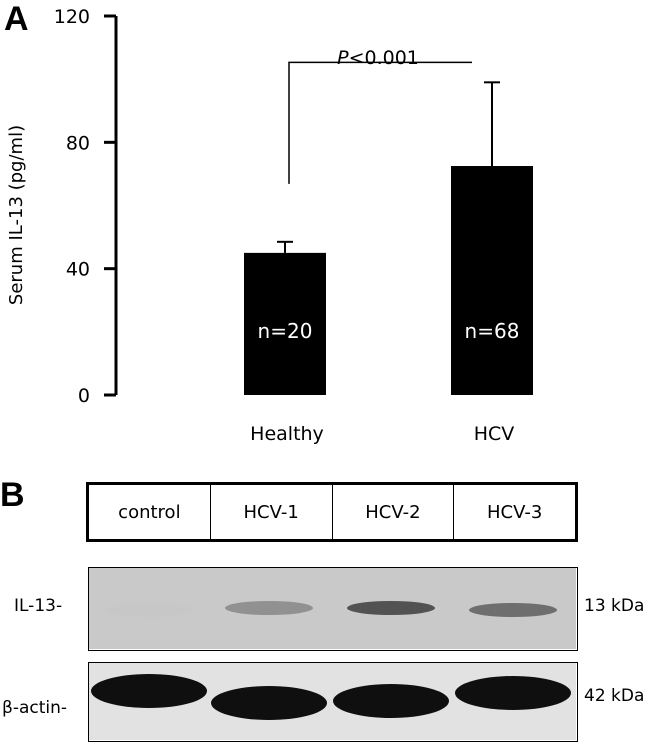  What do you see at coordinates (380, 122) in the screenshot?
I see `significance-bracket` at bounding box center [380, 122].